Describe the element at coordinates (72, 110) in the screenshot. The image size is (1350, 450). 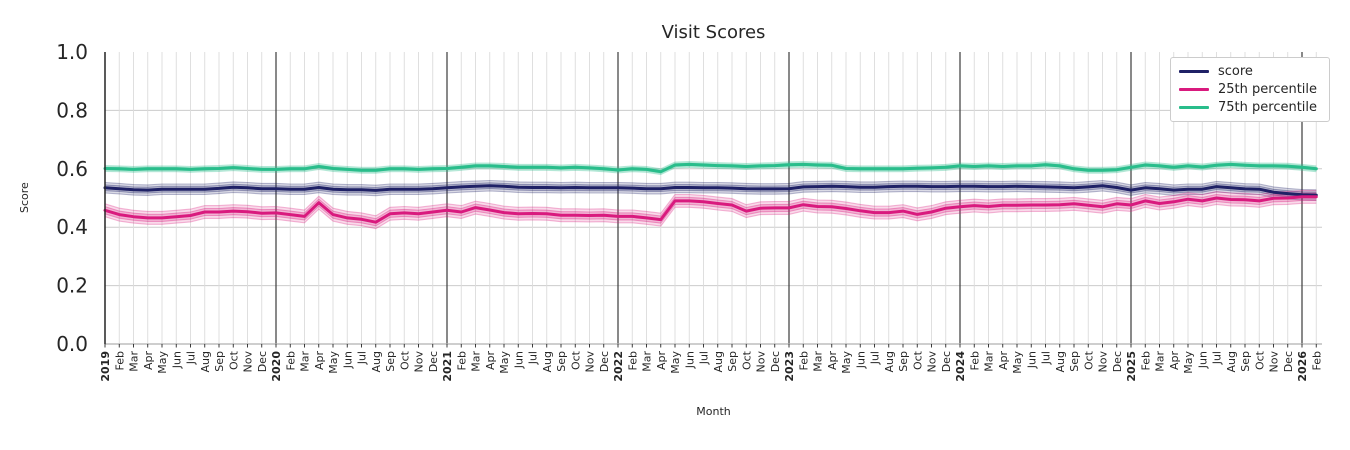
I see `y-tick-label: 0.8` at that location.